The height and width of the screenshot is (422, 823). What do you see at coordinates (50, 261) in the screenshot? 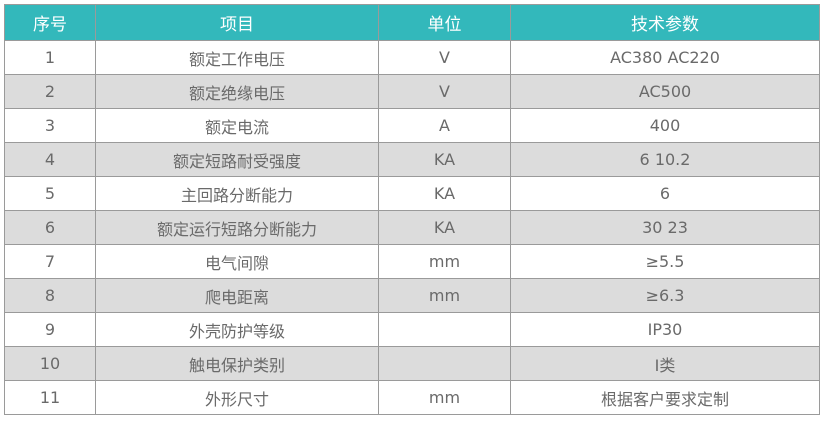
I see `row-index: 7` at bounding box center [50, 261].